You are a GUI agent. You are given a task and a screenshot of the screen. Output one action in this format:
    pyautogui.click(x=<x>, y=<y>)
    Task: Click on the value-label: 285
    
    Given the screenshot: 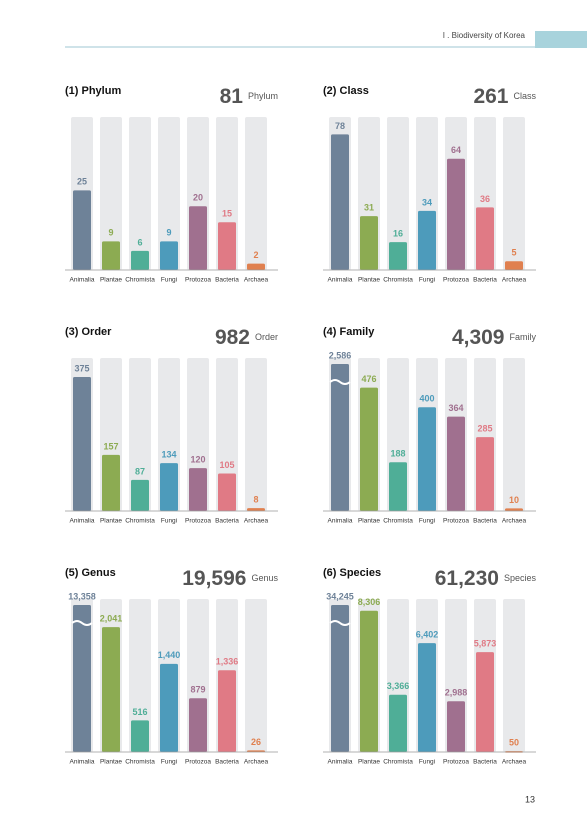 What is the action you would take?
    pyautogui.click(x=484, y=428)
    